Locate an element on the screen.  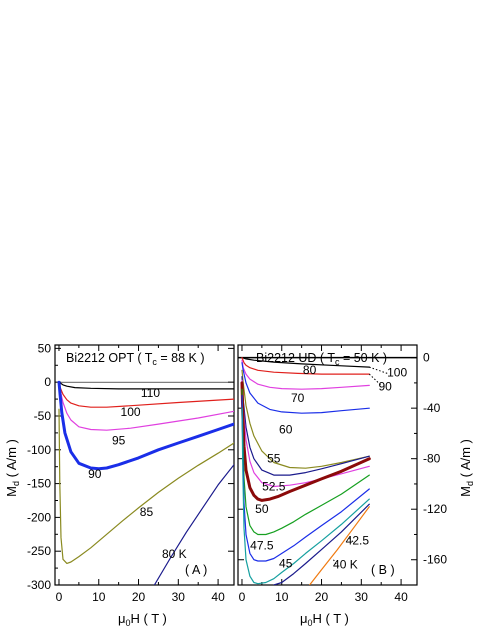
panel-b-y-axis-title: Md ( A/m ) is located at coordinates (466, 468).